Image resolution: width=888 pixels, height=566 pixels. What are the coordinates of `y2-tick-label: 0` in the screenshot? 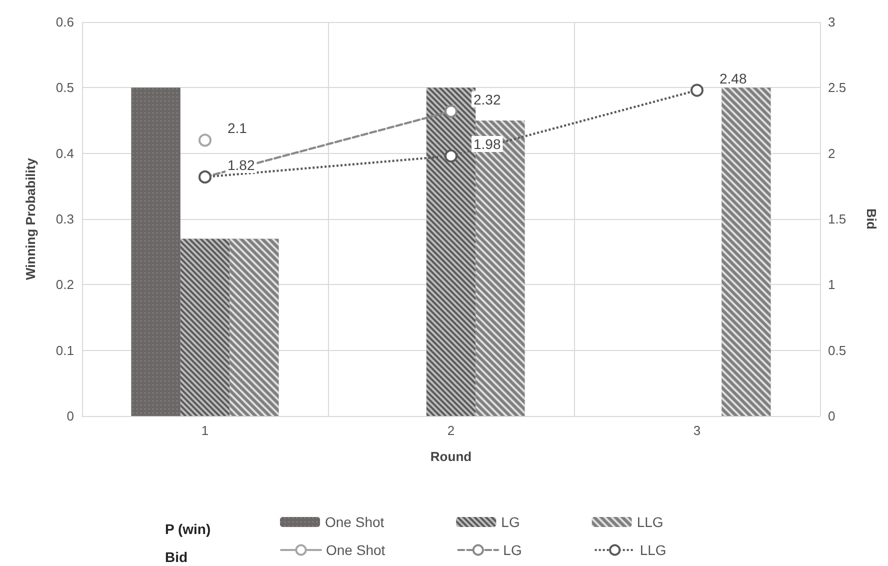 It's located at (832, 416).